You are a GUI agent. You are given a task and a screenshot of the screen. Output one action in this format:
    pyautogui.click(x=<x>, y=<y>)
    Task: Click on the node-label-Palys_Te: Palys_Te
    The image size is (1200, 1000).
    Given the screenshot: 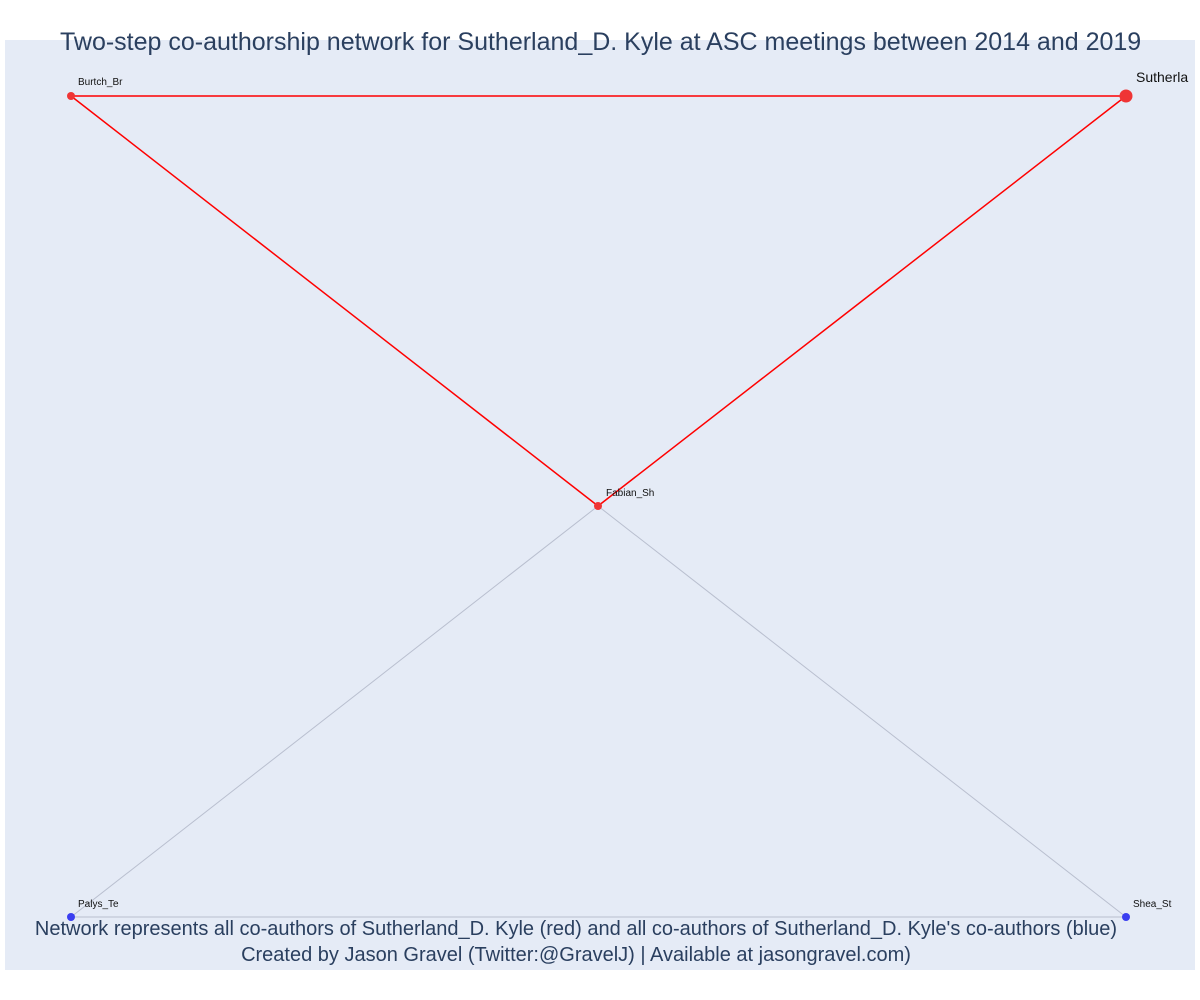 What is the action you would take?
    pyautogui.click(x=98, y=904)
    